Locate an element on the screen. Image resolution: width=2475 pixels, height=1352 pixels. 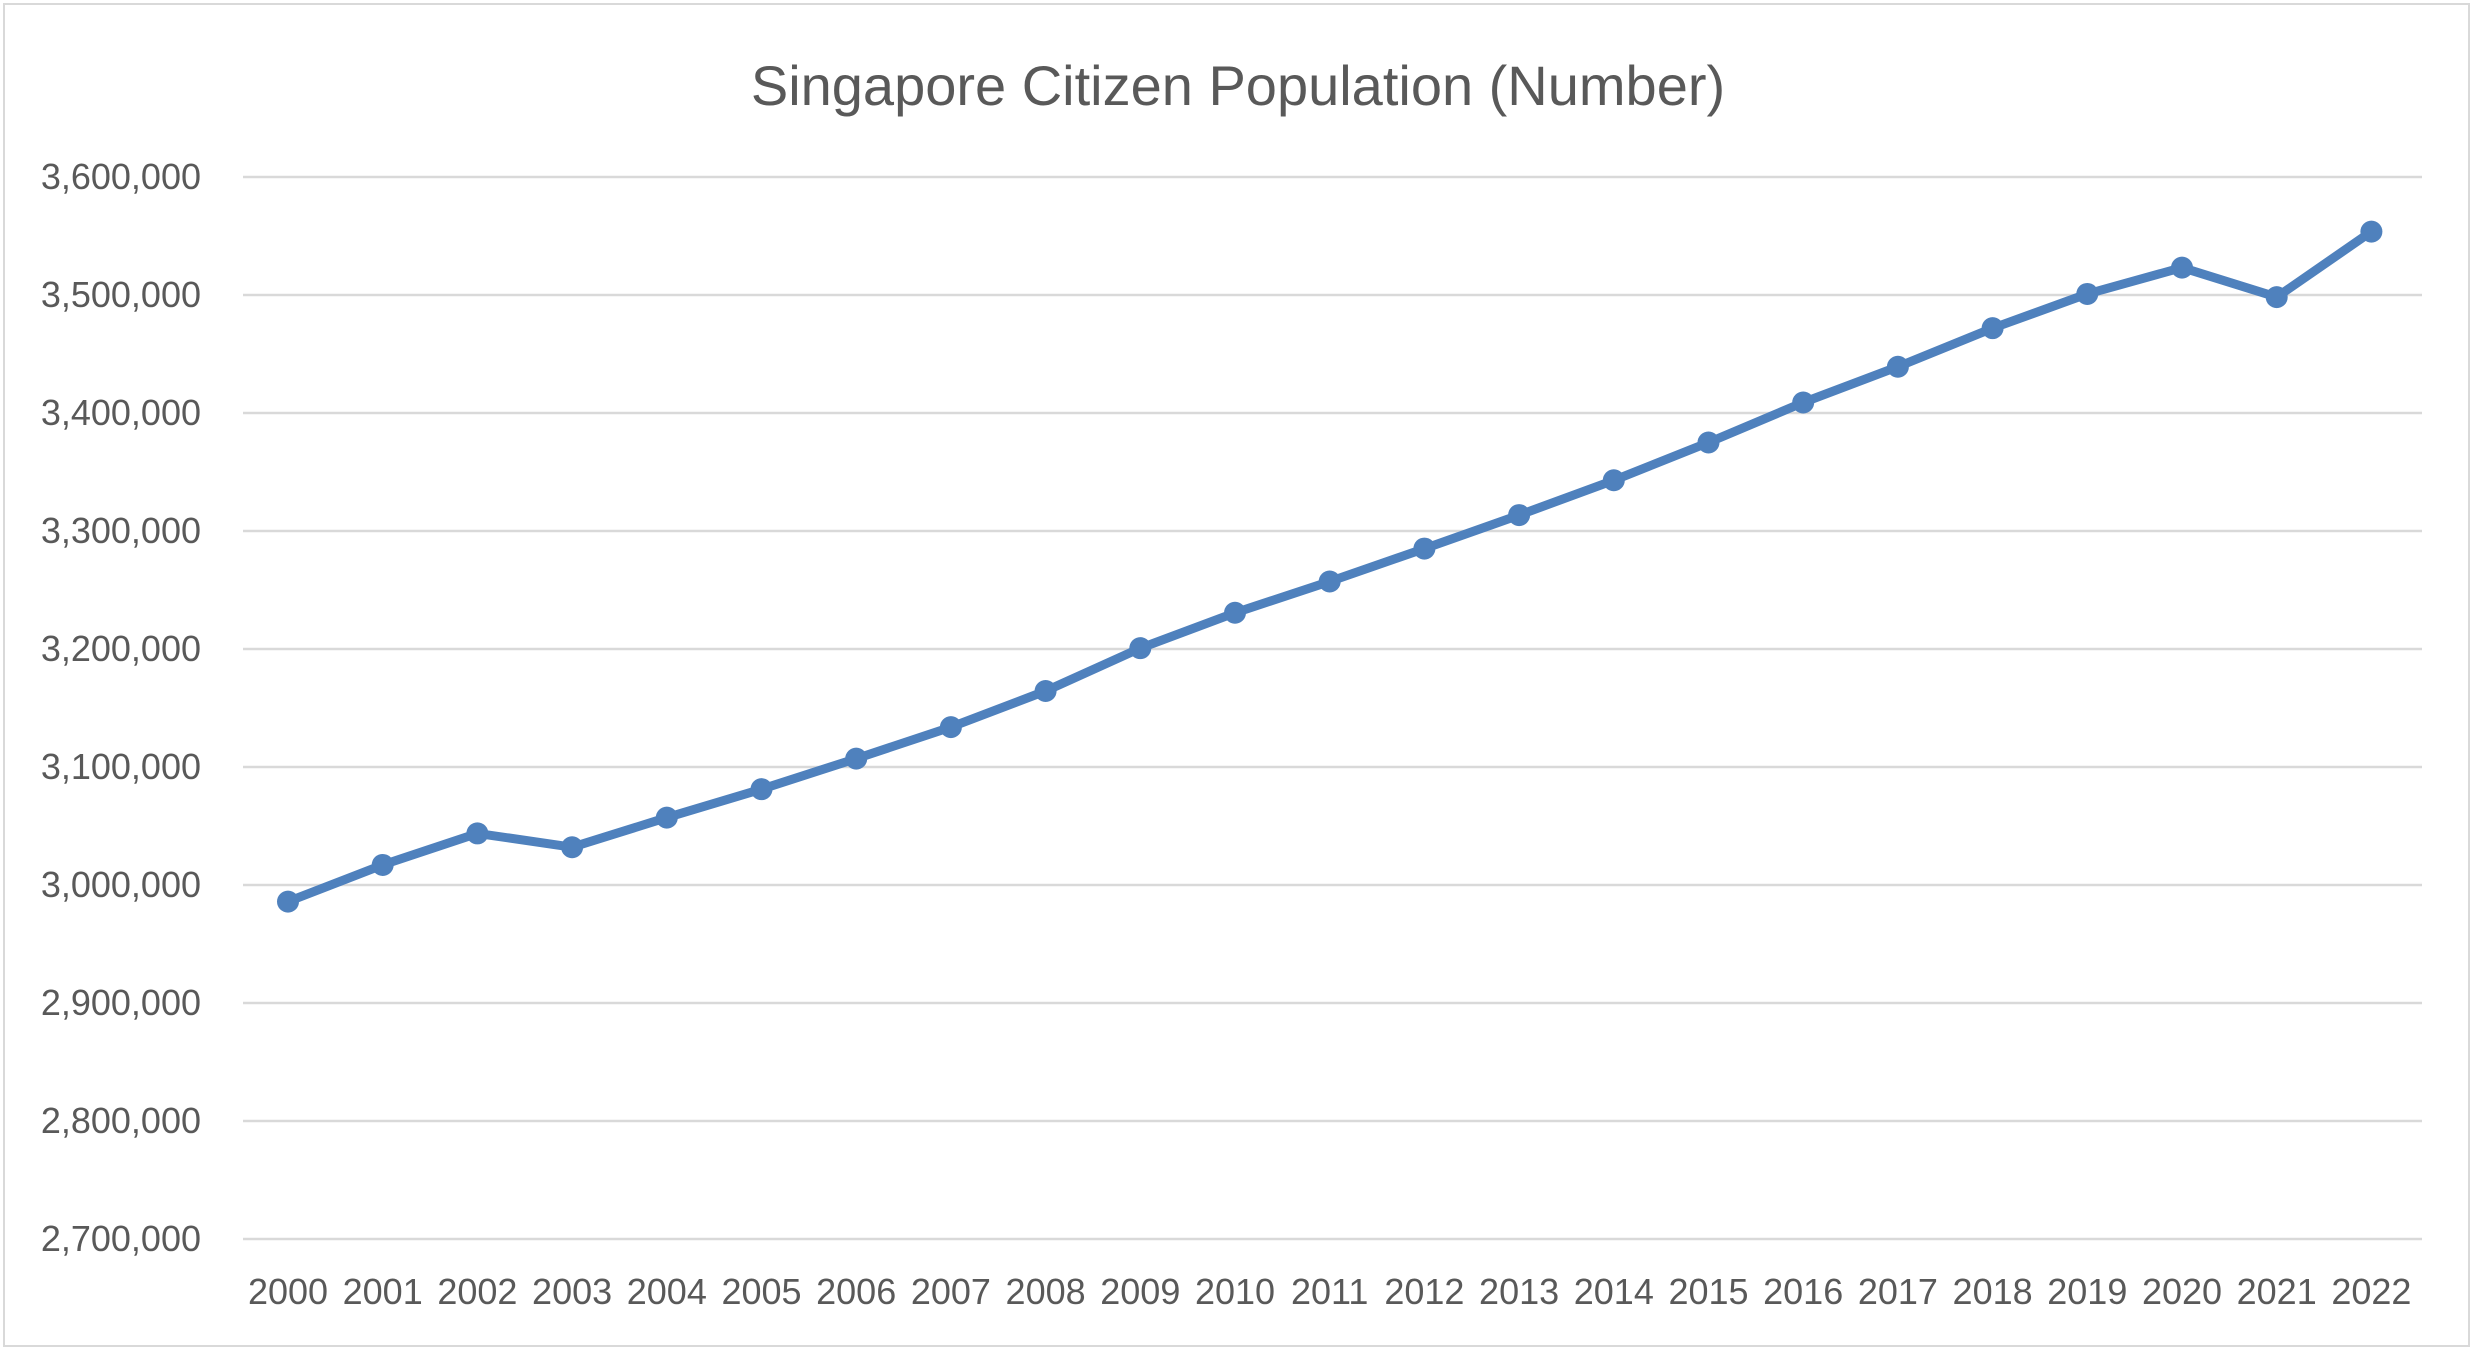
x-tick-label: 2022 is located at coordinates (2371, 1291).